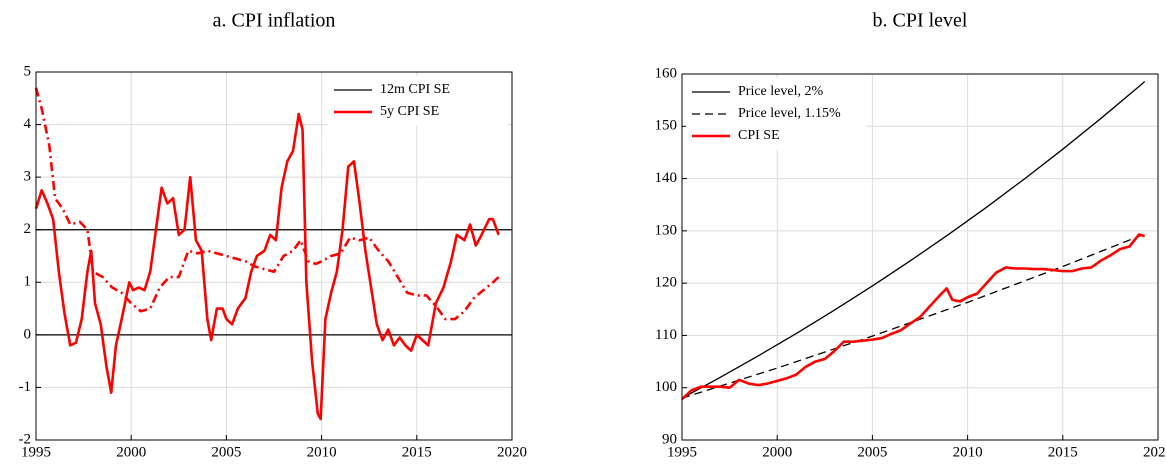 This screenshot has height=472, width=1166. I want to click on y-tick-label: -2, so click(25, 439).